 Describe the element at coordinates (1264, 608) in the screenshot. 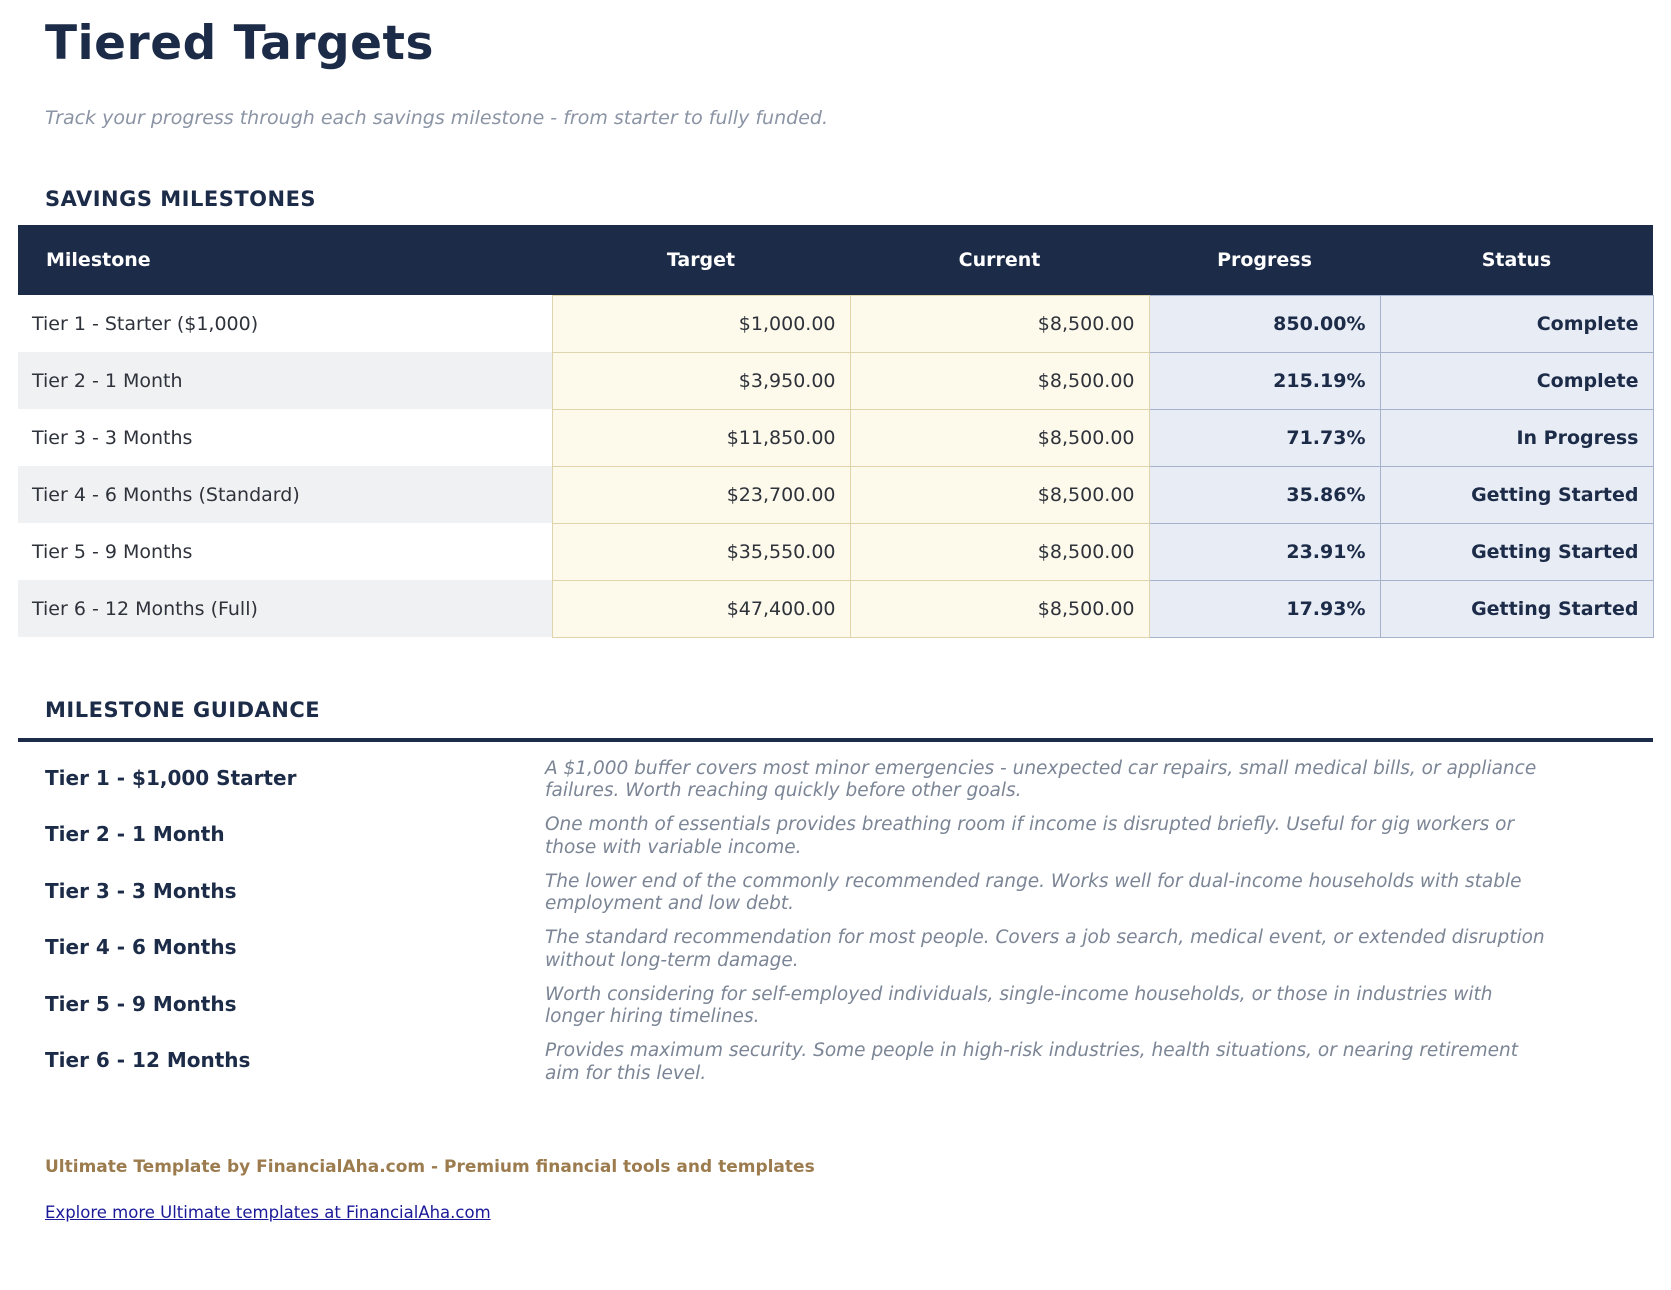

I see `progress-value-cell: 17.93%` at that location.